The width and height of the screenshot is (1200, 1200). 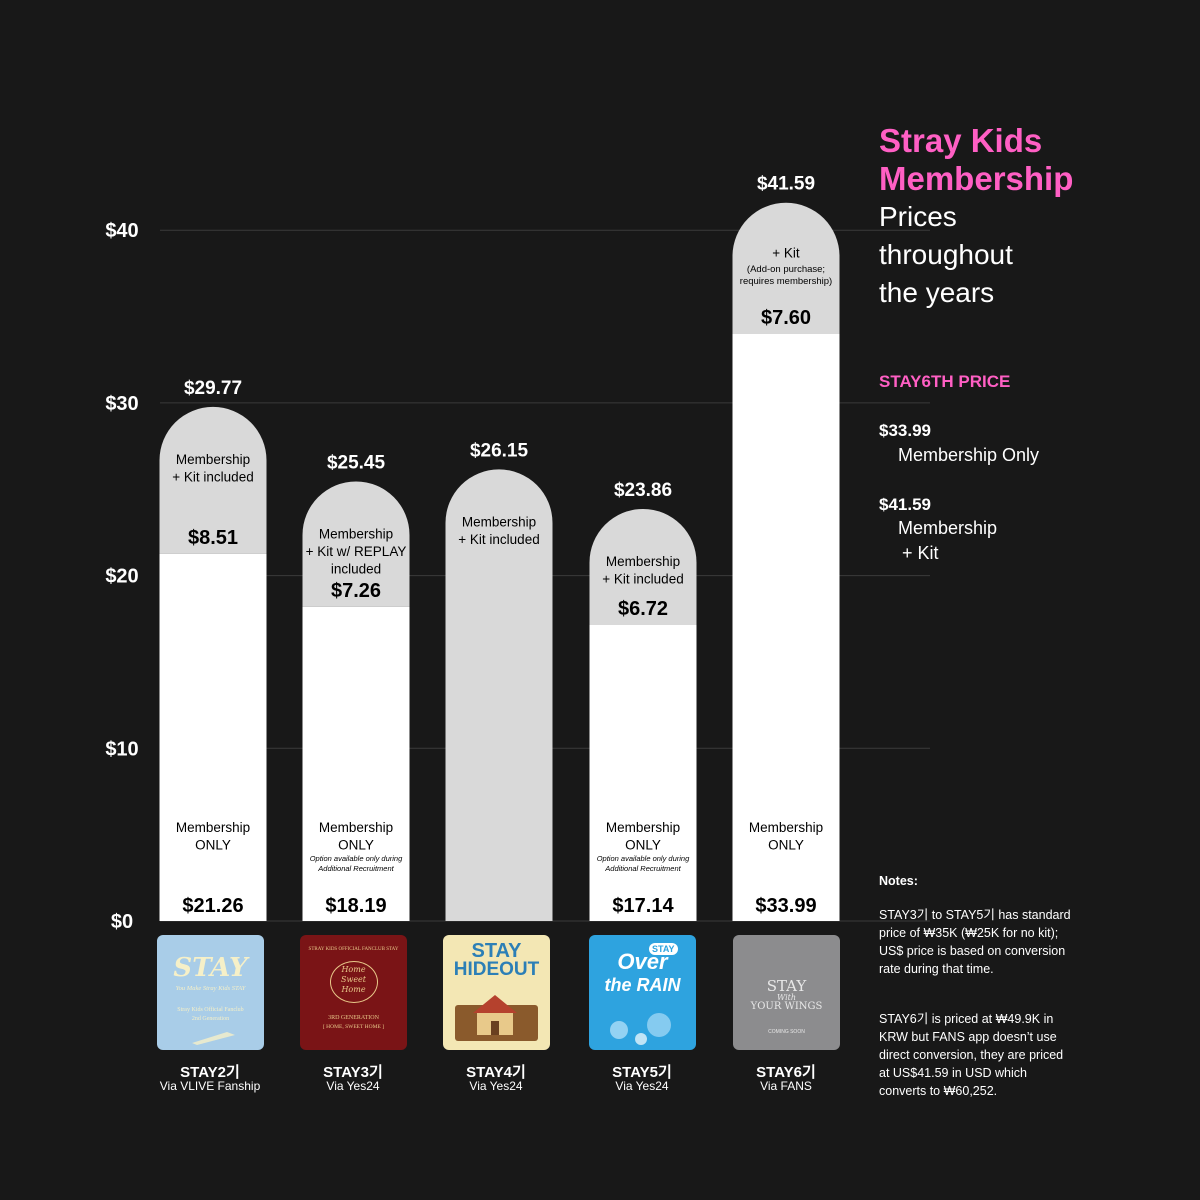 I want to click on stay6-price-heading: STAY6TH PRICE, so click(x=945, y=381).